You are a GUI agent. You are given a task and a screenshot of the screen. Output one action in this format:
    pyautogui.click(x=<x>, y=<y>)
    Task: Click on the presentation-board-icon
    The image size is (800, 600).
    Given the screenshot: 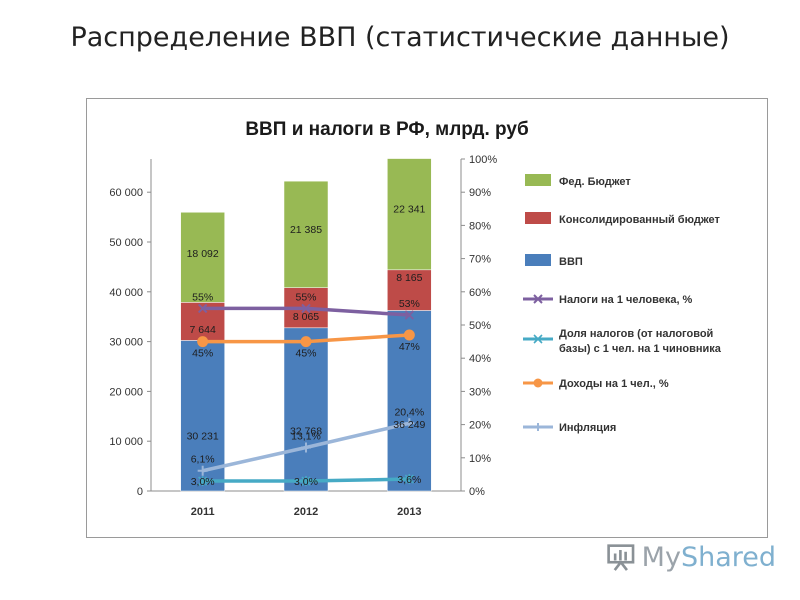 What is the action you would take?
    pyautogui.click(x=621, y=557)
    